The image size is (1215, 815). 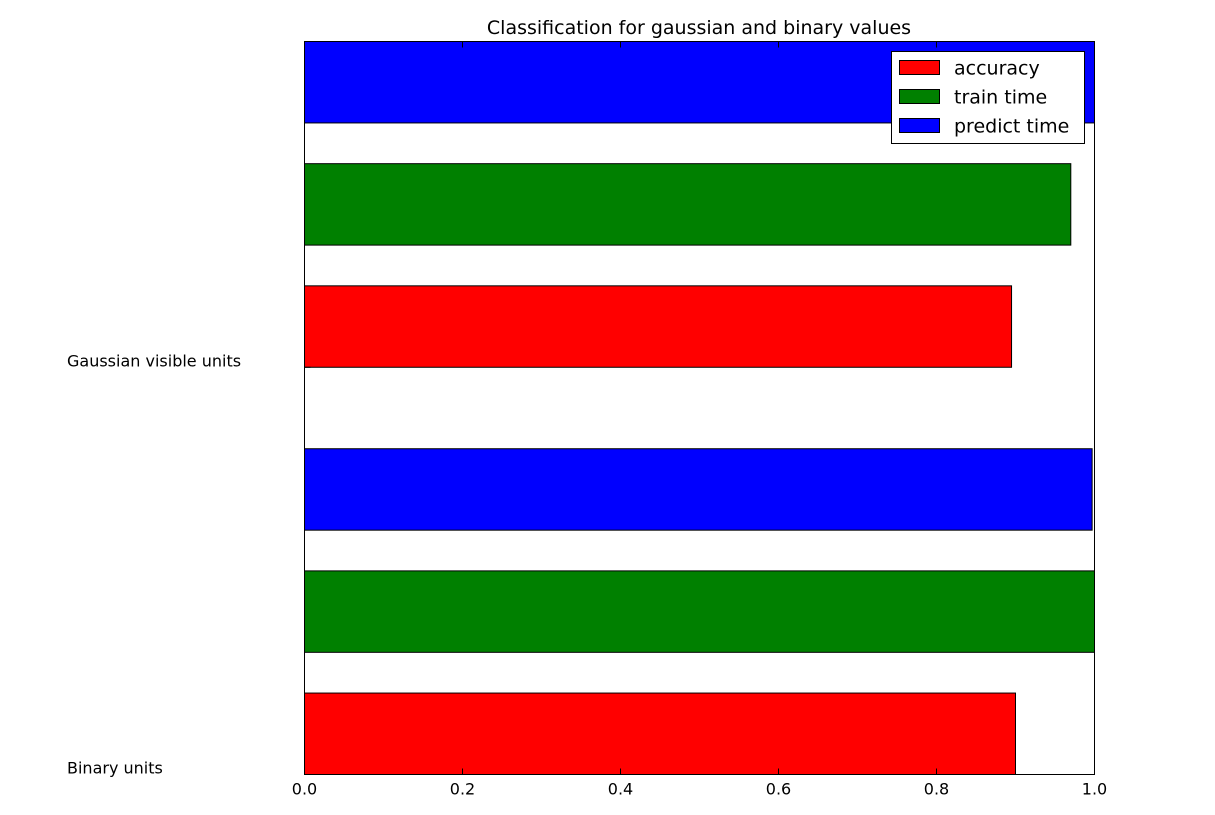 I want to click on bar-accuracy-binary, so click(x=660, y=733).